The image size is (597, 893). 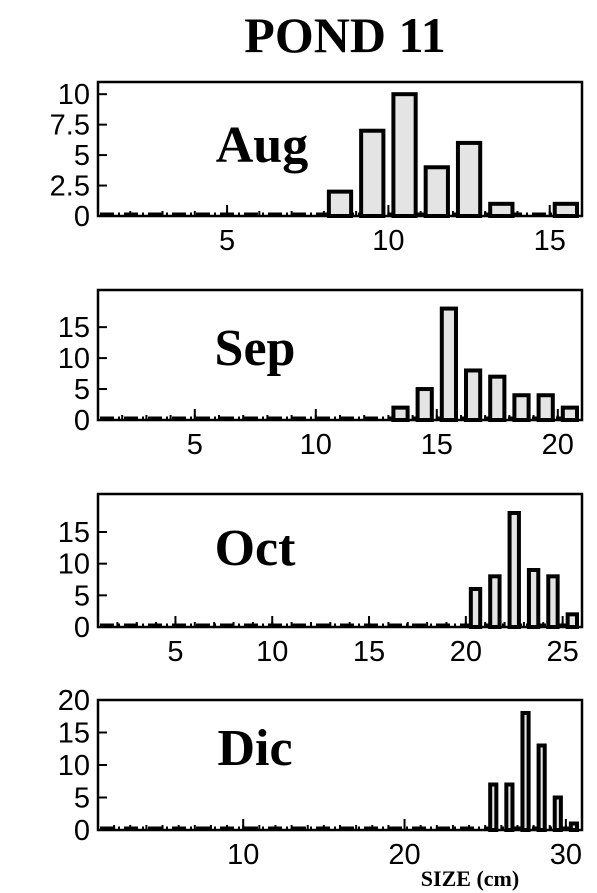 What do you see at coordinates (566, 855) in the screenshot?
I see `x-tick-label: 30` at bounding box center [566, 855].